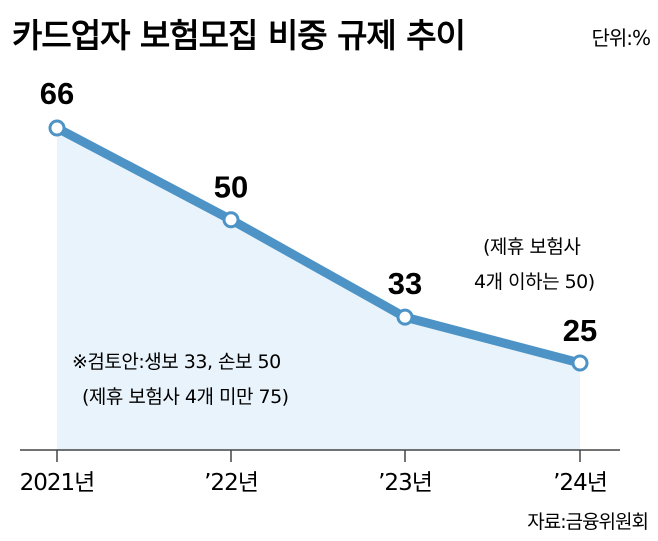 This screenshot has height=541, width=658. Describe the element at coordinates (57, 93) in the screenshot. I see `value-label-0: 66` at that location.